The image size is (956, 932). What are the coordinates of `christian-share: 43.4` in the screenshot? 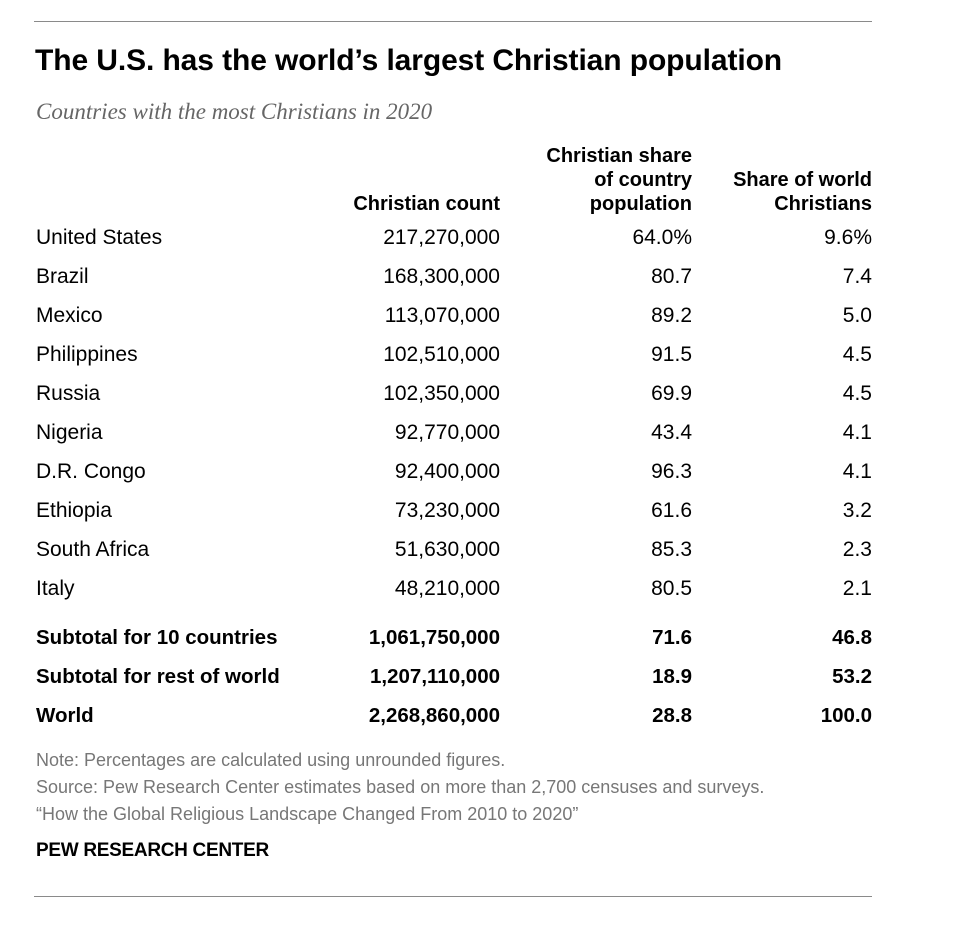 It's located at (671, 432).